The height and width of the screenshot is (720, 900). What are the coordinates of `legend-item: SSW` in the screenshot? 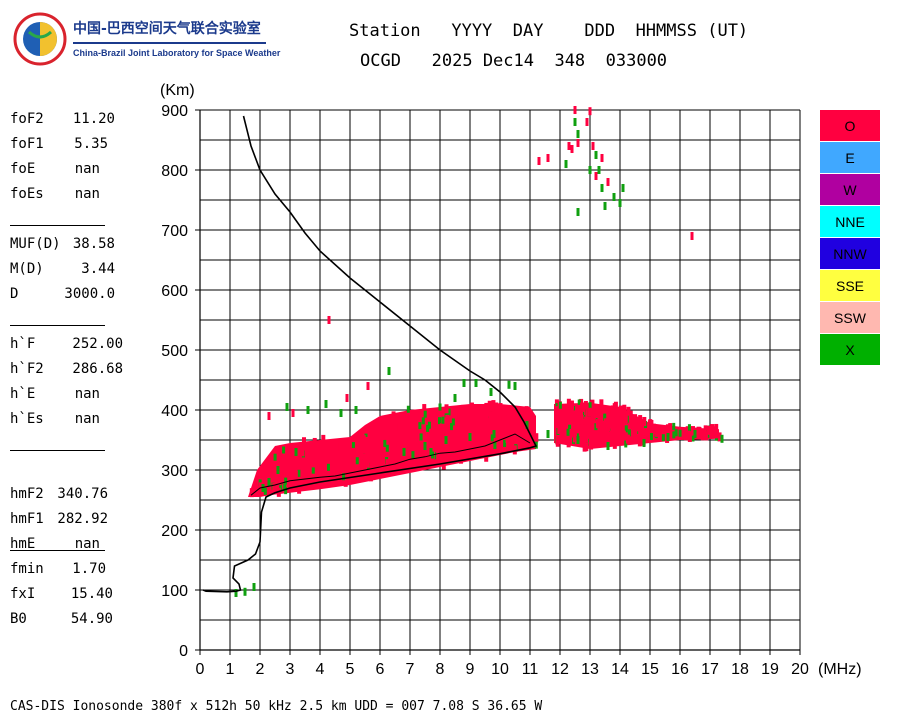 It's located at (850, 317).